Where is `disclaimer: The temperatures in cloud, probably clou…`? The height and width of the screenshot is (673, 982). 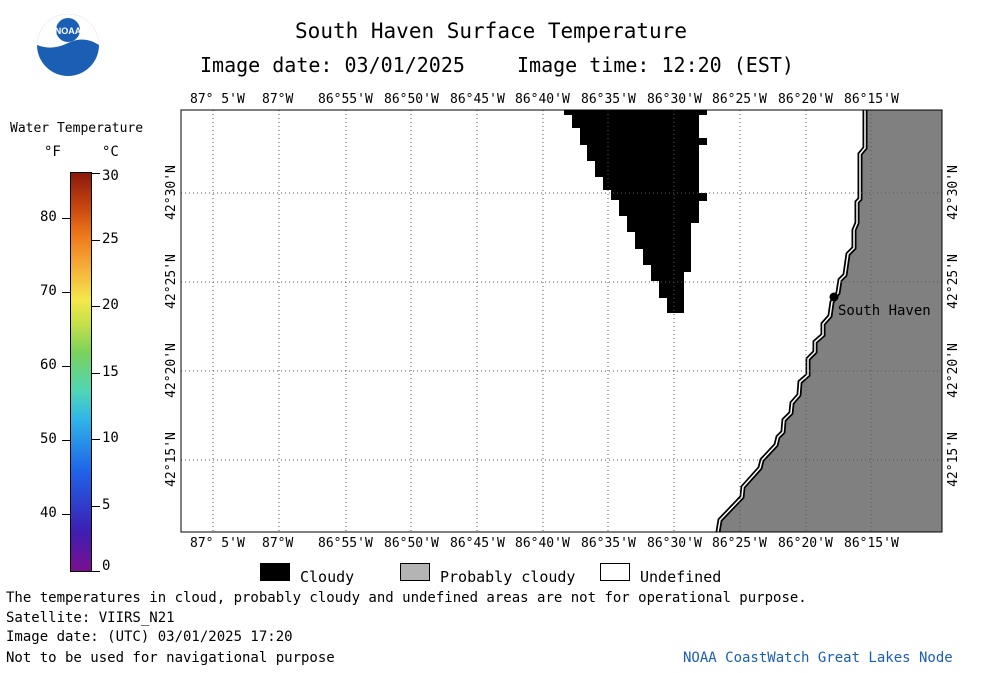 disclaimer: The temperatures in cloud, probably clou… is located at coordinates (406, 598).